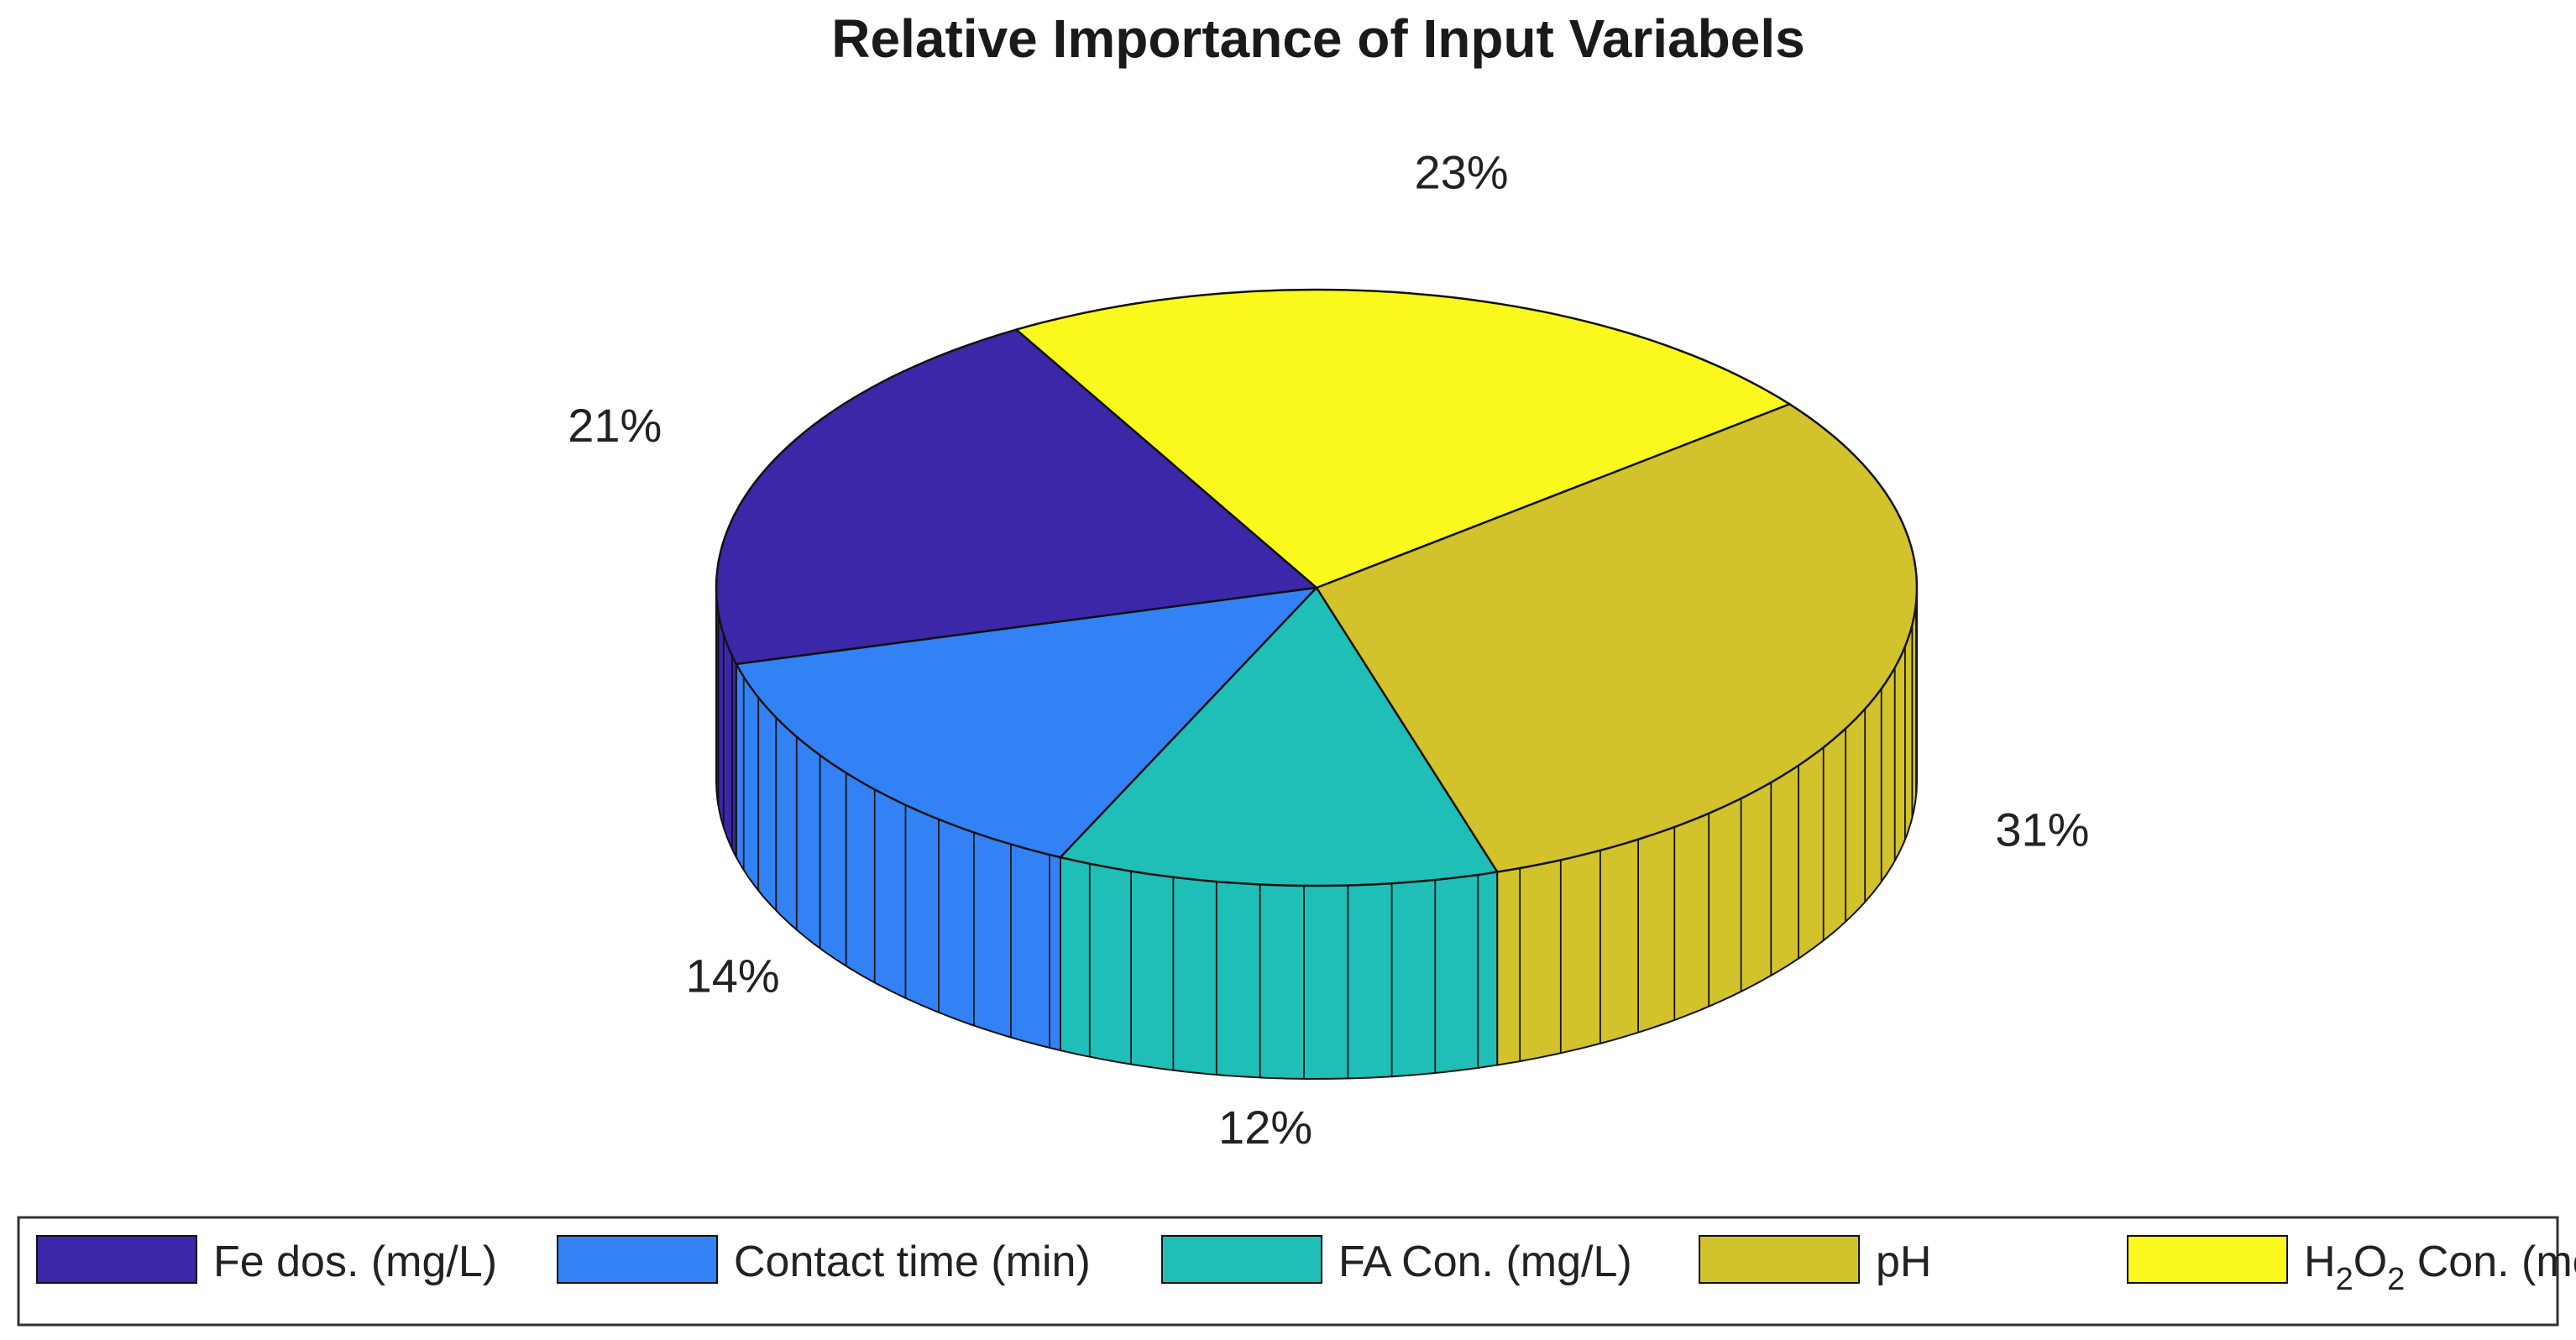 The image size is (2576, 1340). Describe the element at coordinates (1485, 1262) in the screenshot. I see `legend-label-2: FA Con. (mg/L)` at that location.